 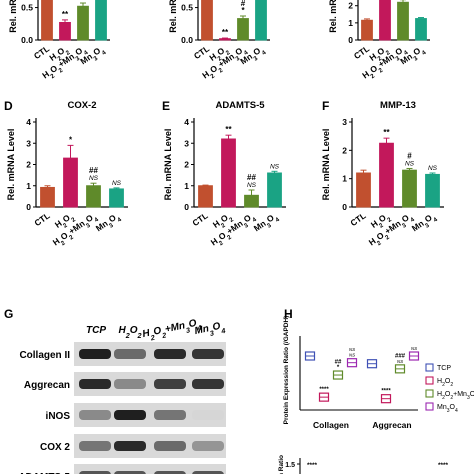 I want to click on legend-label: H2O2, so click(x=445, y=383).